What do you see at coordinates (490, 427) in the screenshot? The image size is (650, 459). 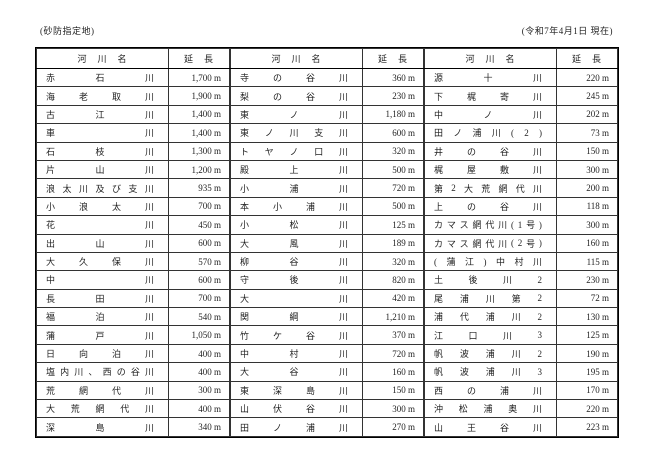 I see `river-name-cell: 山王谷川` at bounding box center [490, 427].